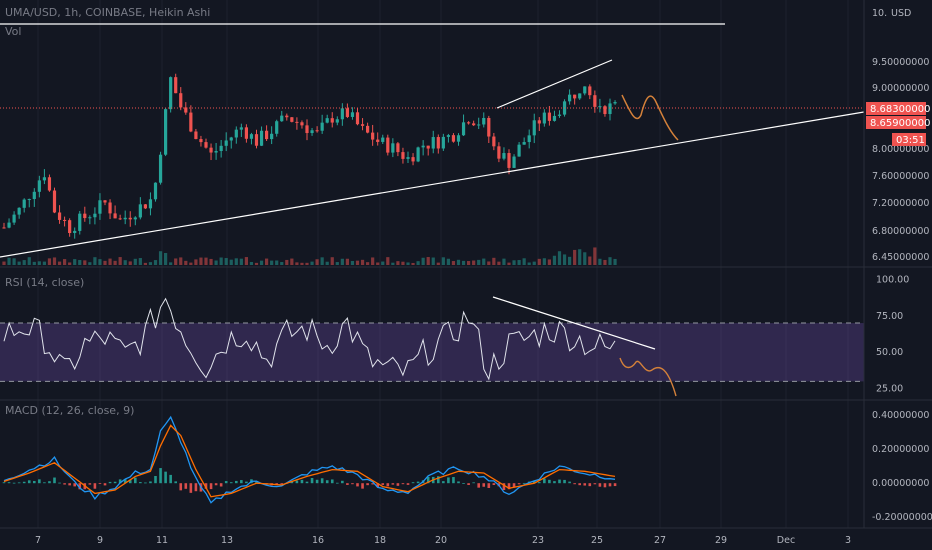 The height and width of the screenshot is (550, 932). I want to click on volume-legend: Vol, so click(13, 31).